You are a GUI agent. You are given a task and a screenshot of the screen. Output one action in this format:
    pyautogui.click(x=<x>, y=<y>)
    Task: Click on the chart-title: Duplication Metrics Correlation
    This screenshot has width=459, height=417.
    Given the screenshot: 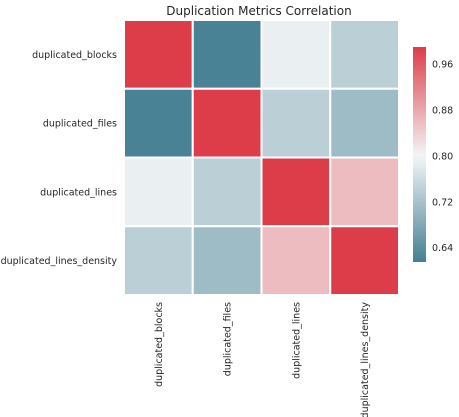 What is the action you would take?
    pyautogui.click(x=258, y=11)
    